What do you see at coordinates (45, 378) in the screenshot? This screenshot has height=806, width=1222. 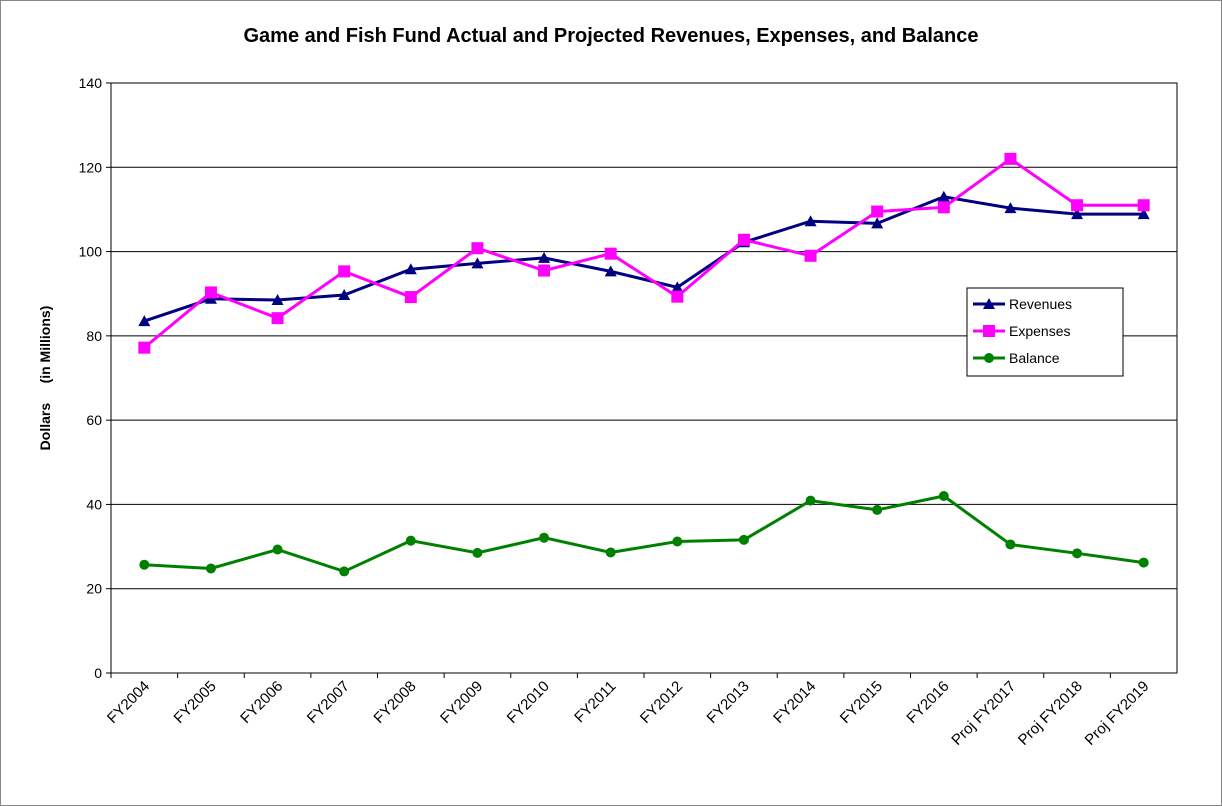 I see `y-axis-label: Dollars (in Millions)` at bounding box center [45, 378].